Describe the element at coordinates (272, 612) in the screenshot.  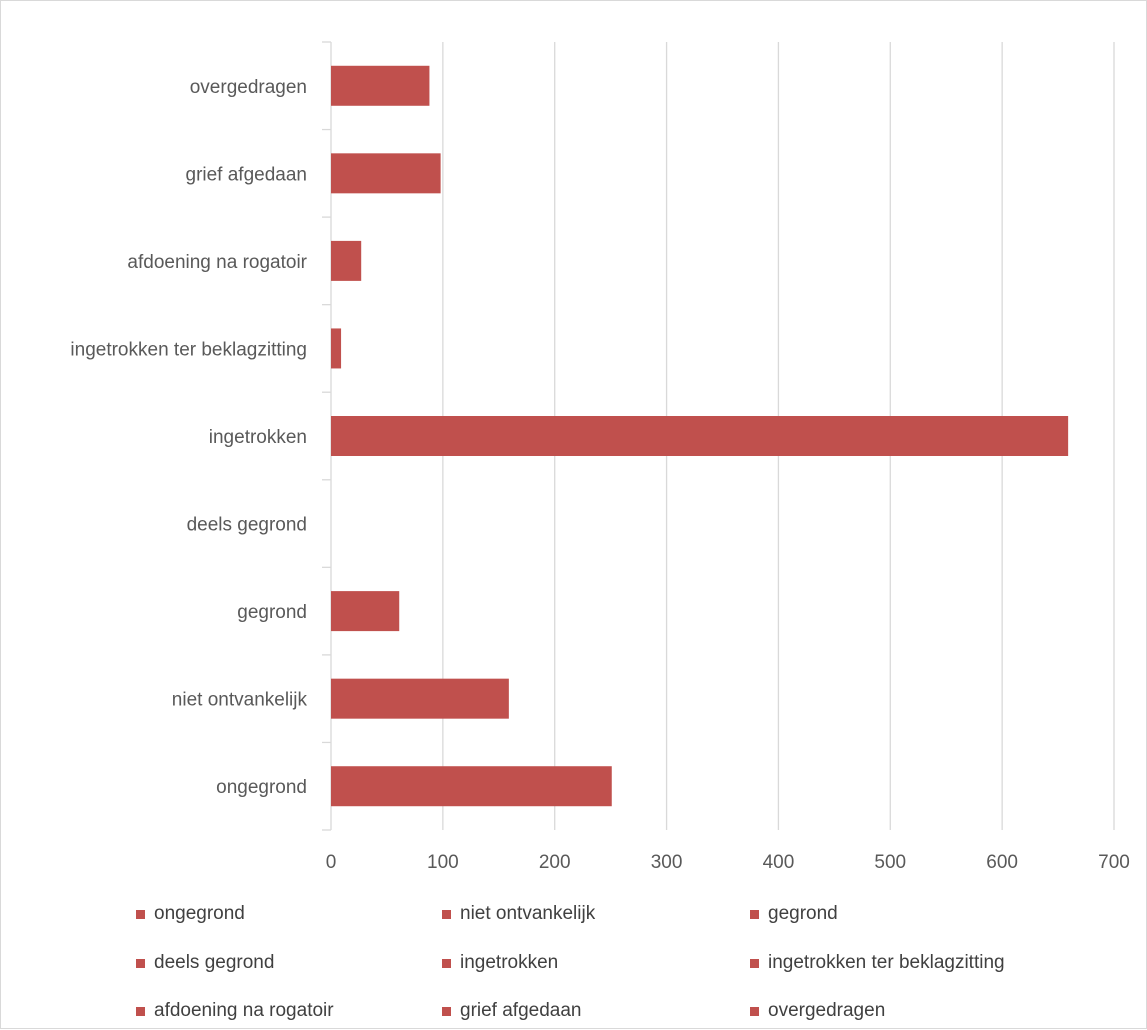
I see `category-label: gegrond` at that location.